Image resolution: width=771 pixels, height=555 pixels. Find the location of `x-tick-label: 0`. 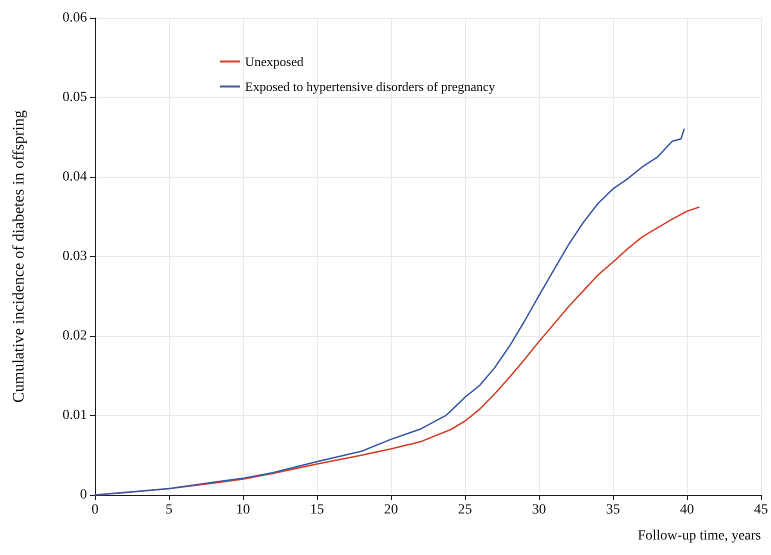

x-tick-label: 0 is located at coordinates (95, 510).